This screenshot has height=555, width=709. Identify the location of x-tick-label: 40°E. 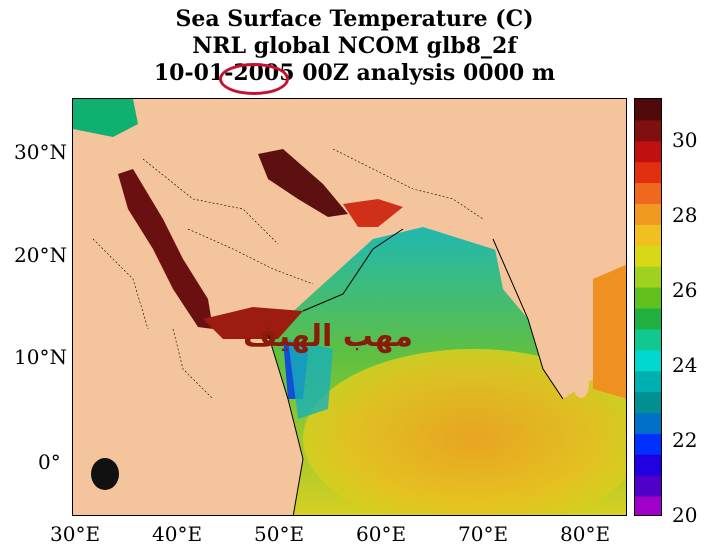
(177, 534).